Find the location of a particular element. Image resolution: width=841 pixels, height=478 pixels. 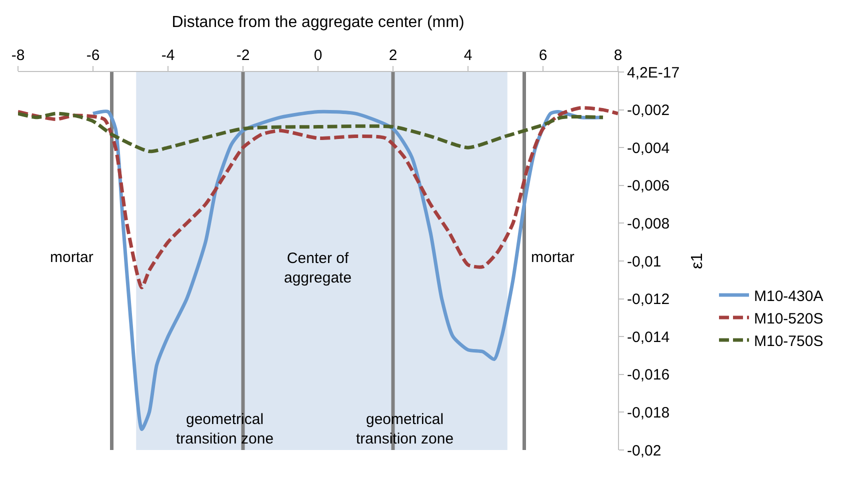

y-tick-label: 4,2E-17 is located at coordinates (653, 73).